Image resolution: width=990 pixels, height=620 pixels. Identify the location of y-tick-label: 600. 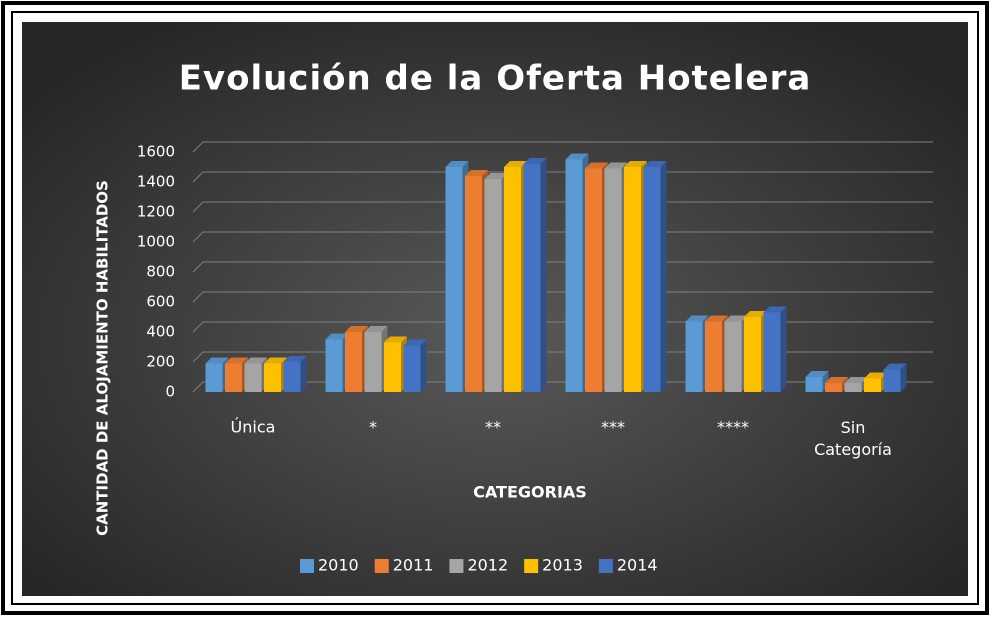
(160, 302).